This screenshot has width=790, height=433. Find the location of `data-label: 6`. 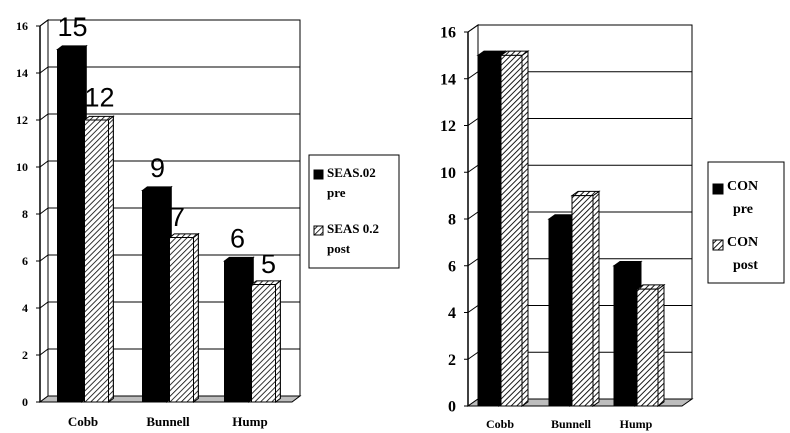

data-label: 6 is located at coordinates (237, 238).